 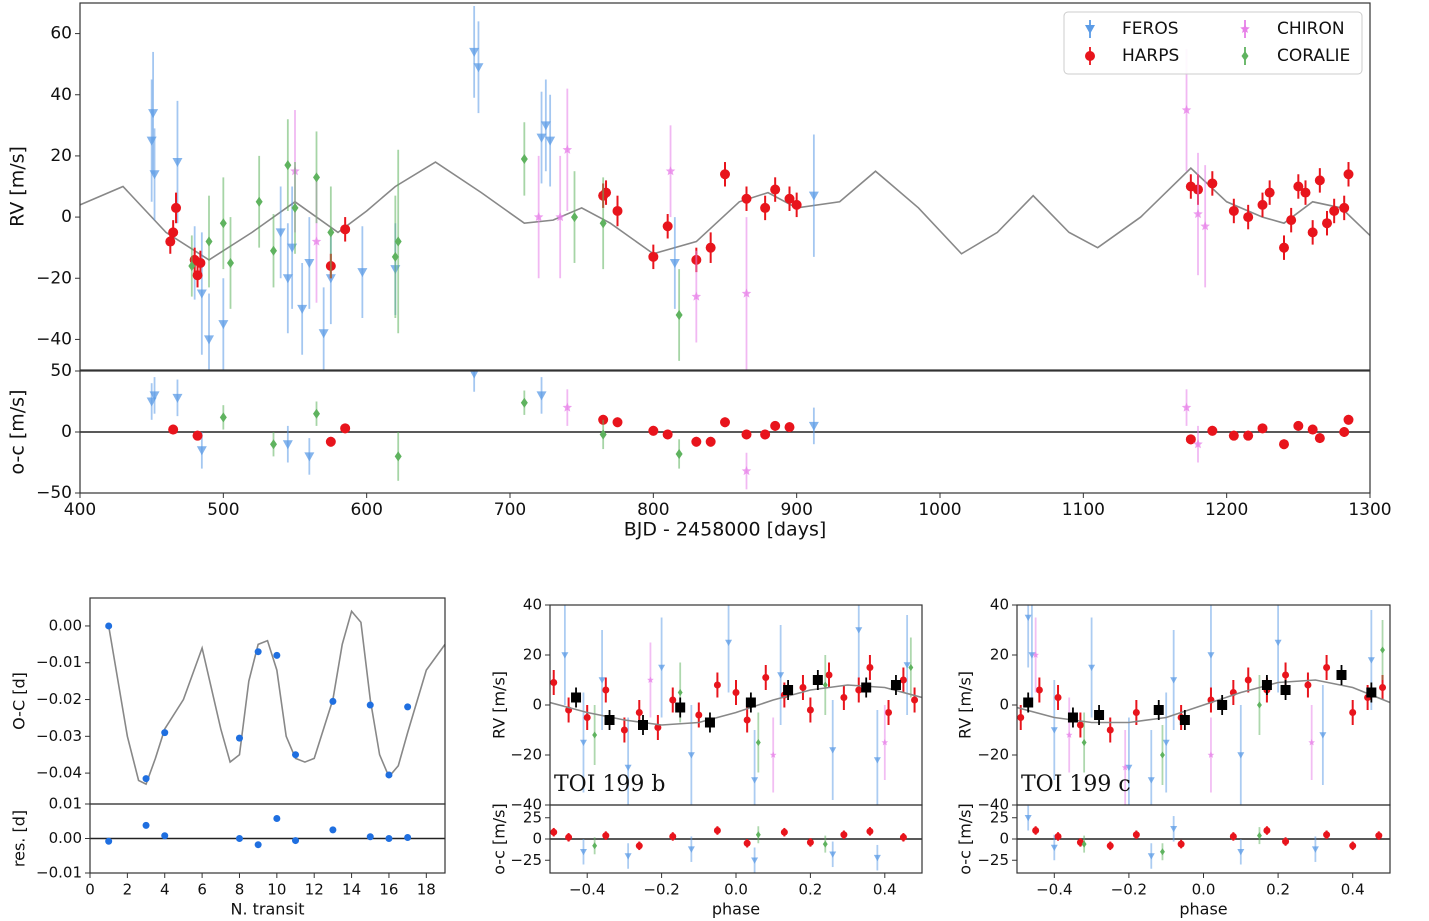 I want to click on x-tick-label: 600, so click(x=366, y=510).